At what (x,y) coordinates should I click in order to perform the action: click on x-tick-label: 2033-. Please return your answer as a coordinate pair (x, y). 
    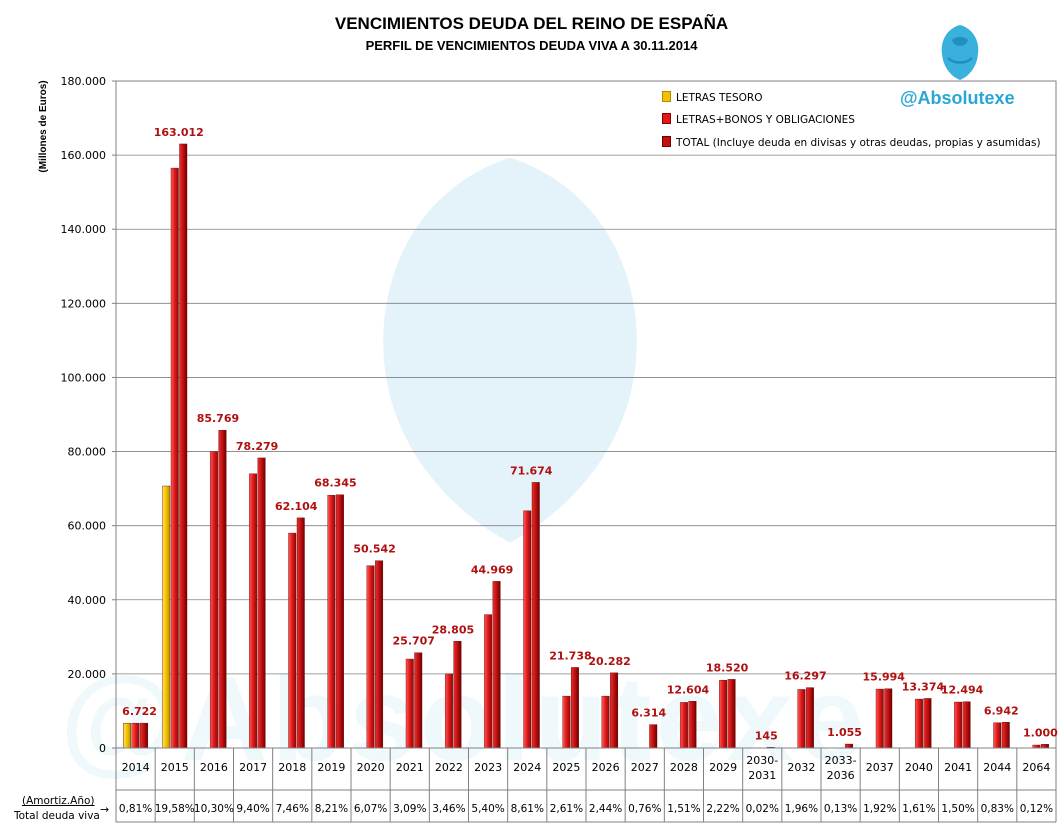
    Looking at the image, I should click on (841, 760).